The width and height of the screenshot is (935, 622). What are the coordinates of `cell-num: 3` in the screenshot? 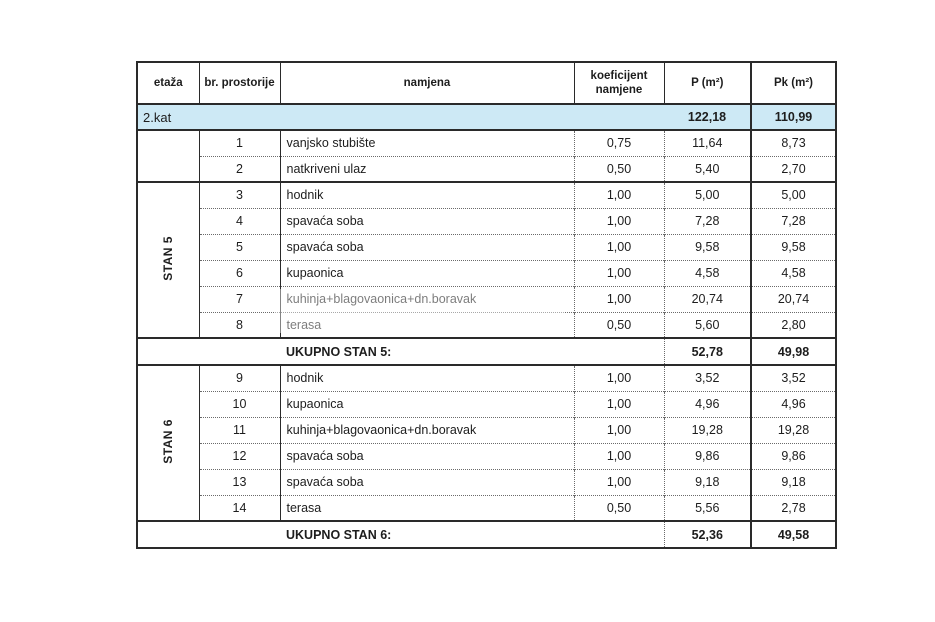 It's located at (240, 194).